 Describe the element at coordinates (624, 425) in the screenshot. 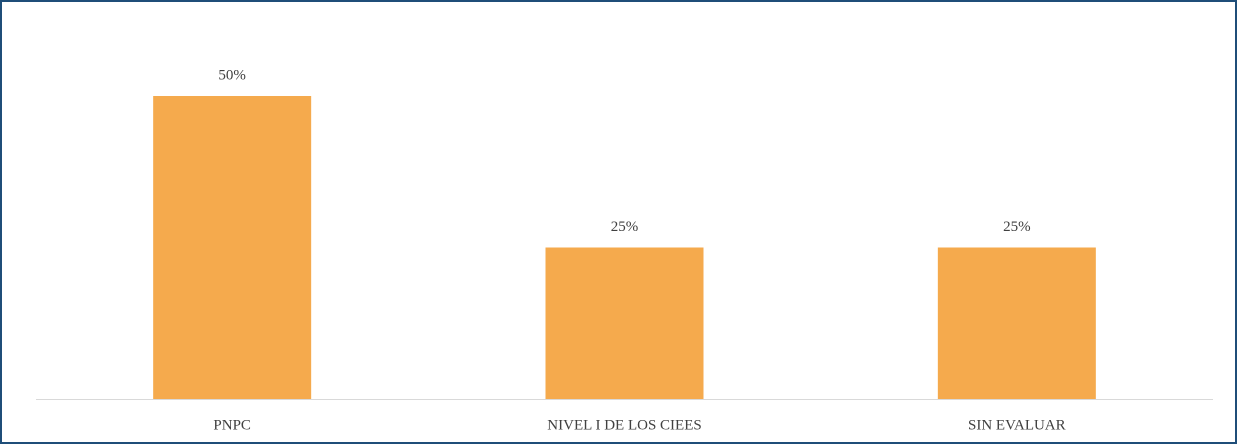

I see `x-tick-label: NIVEL I DE LOS CIEES` at that location.